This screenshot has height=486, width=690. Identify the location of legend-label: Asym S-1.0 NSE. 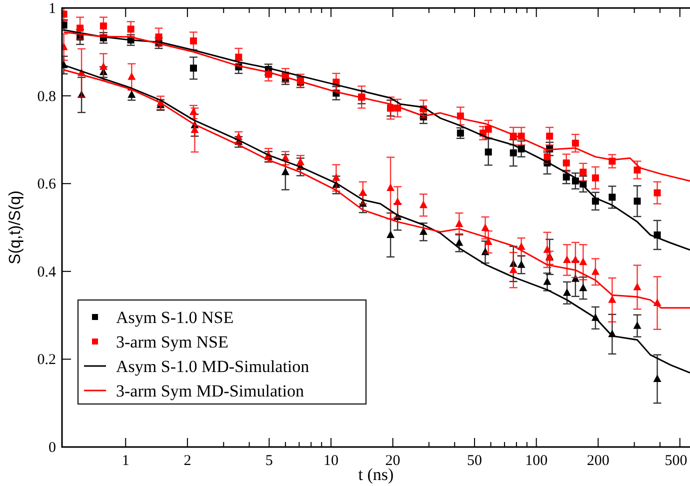
(175, 317).